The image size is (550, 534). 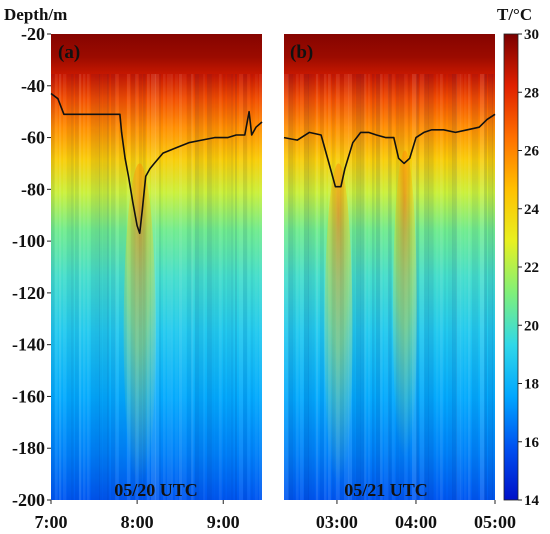 I want to click on panel-b-tag: (b), so click(x=301, y=52).